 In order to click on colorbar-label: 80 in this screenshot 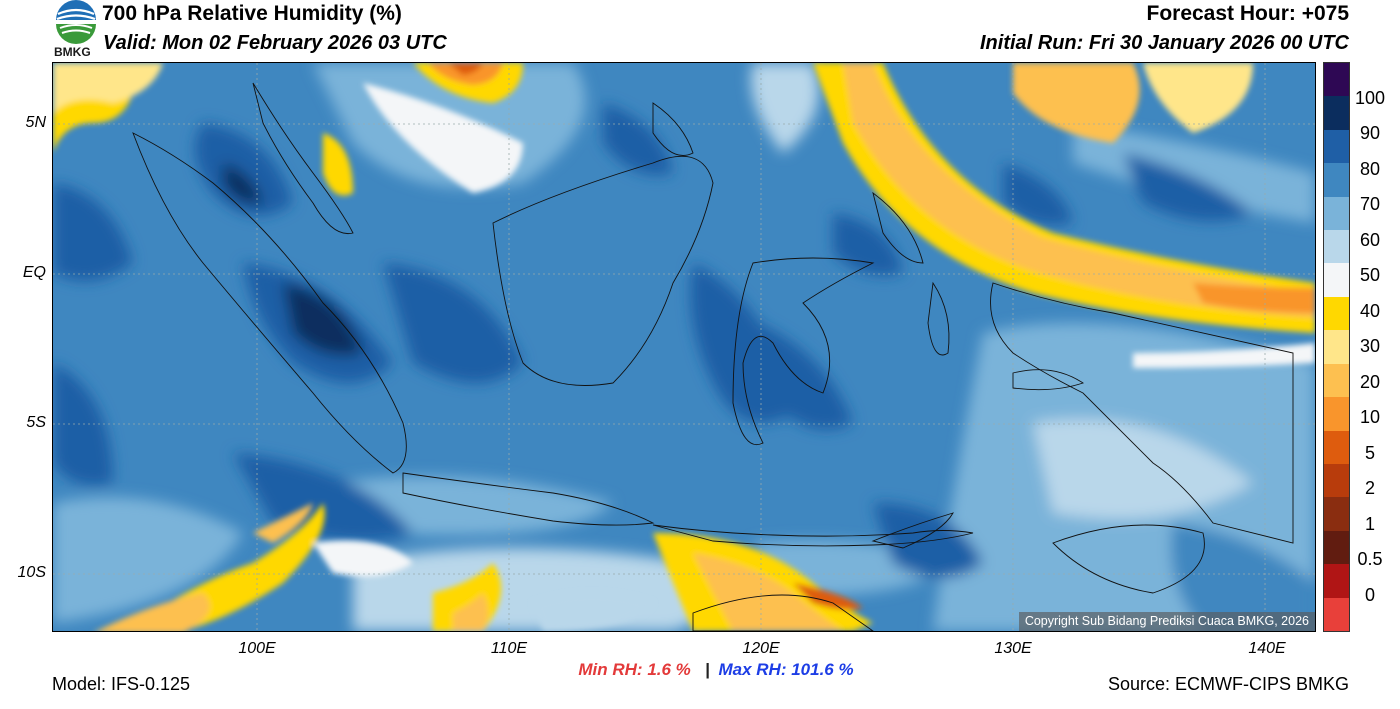, I will do `click(1370, 169)`.